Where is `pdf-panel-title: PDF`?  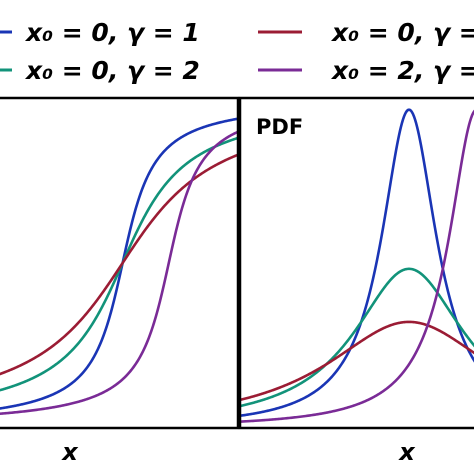 pdf-panel-title: PDF is located at coordinates (279, 127).